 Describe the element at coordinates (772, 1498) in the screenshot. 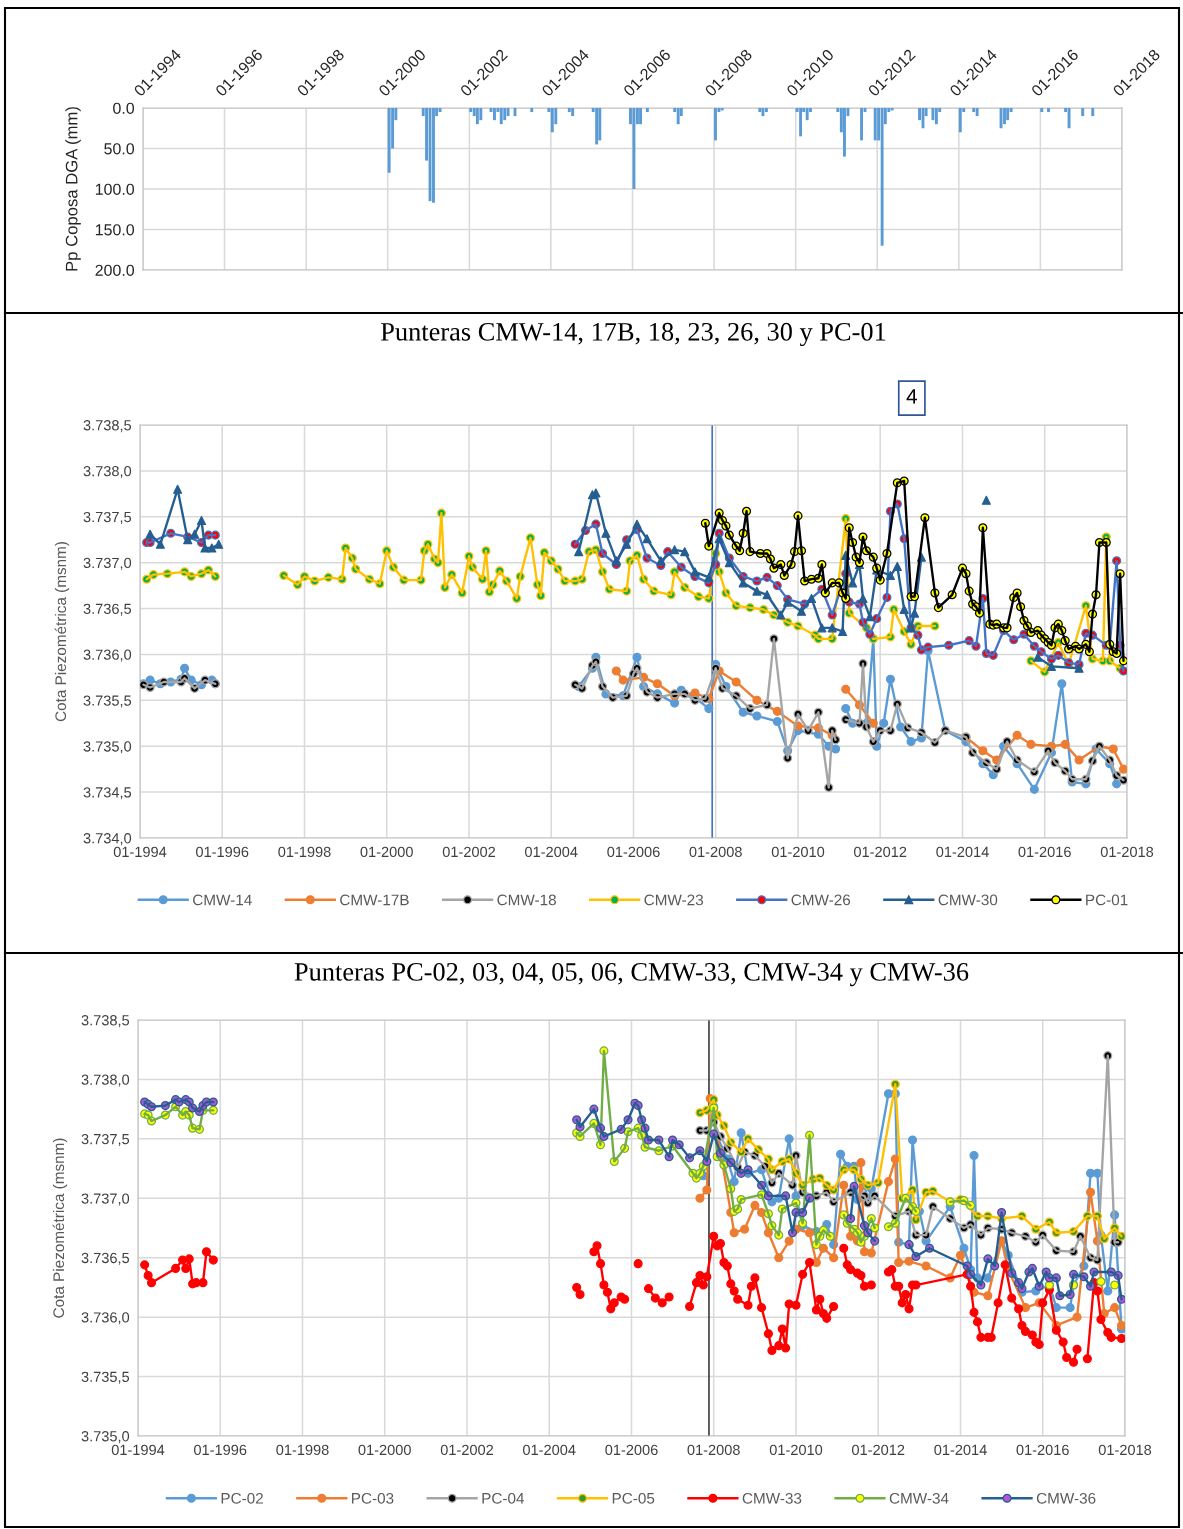

I see `legend-label: CMW-33` at that location.